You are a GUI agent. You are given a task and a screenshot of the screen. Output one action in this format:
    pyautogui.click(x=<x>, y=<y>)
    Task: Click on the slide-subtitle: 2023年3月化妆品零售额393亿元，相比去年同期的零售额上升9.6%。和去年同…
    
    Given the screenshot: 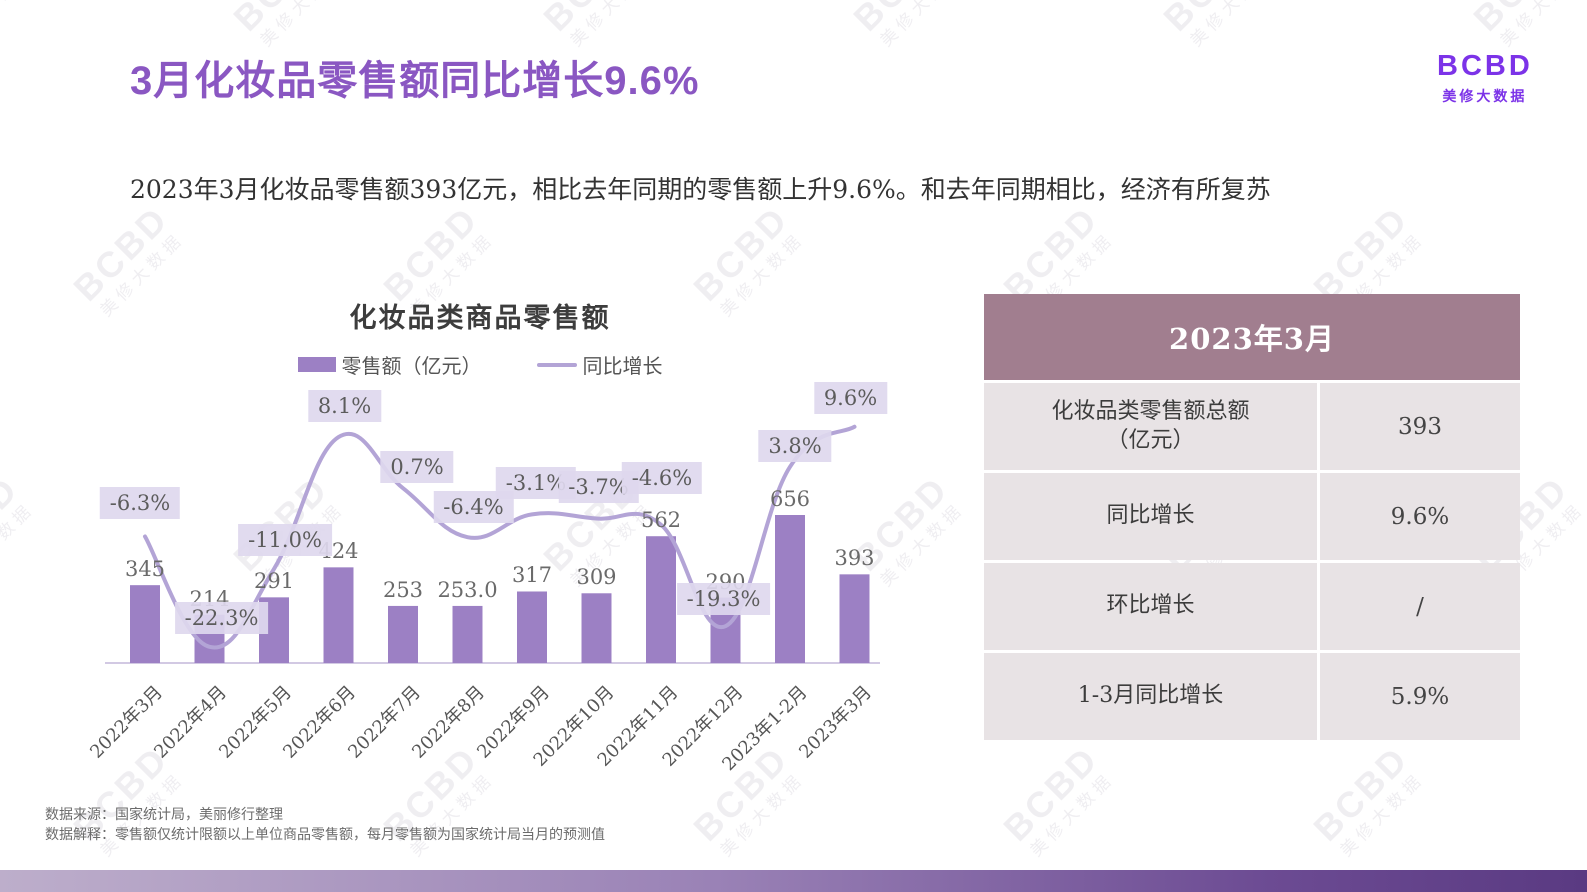 What is the action you would take?
    pyautogui.click(x=700, y=189)
    